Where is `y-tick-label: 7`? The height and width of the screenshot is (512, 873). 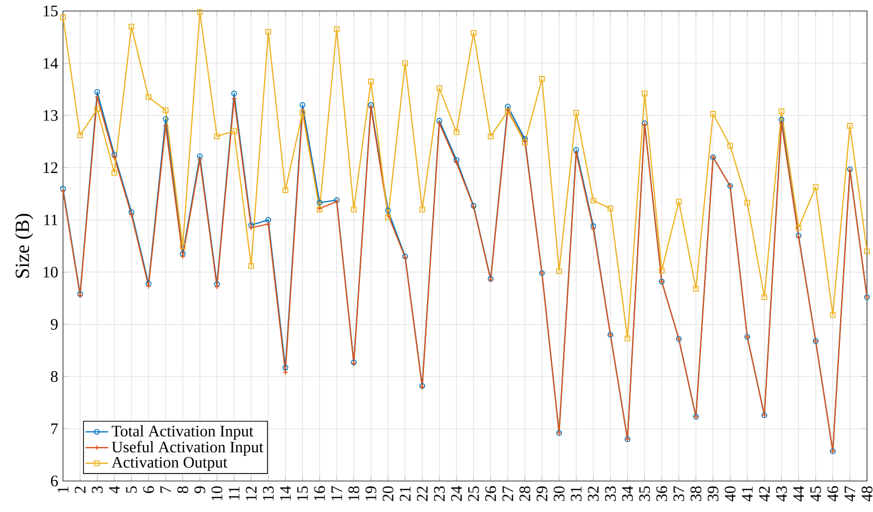
y-tick-label: 7 is located at coordinates (54, 429).